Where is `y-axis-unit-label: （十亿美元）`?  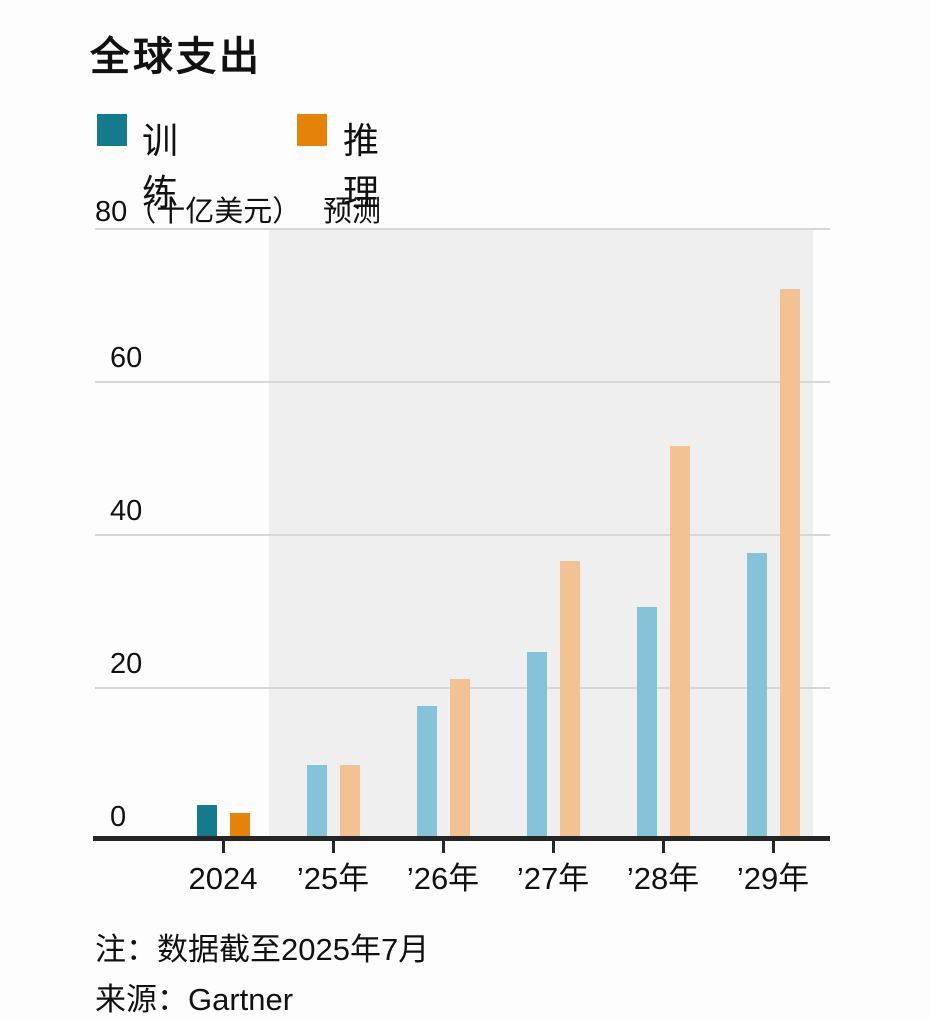 y-axis-unit-label: （十亿美元） is located at coordinates (214, 212).